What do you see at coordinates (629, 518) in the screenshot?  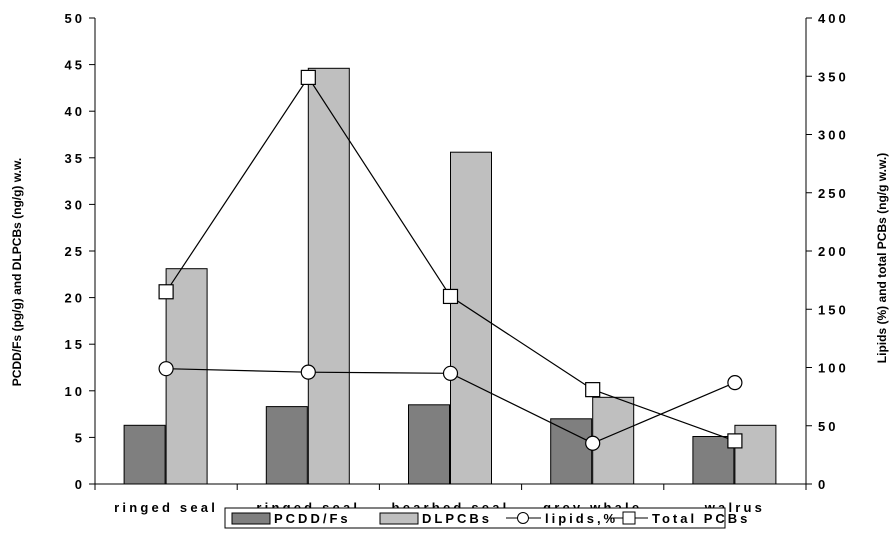 I see `legend-marker-totalpcb` at bounding box center [629, 518].